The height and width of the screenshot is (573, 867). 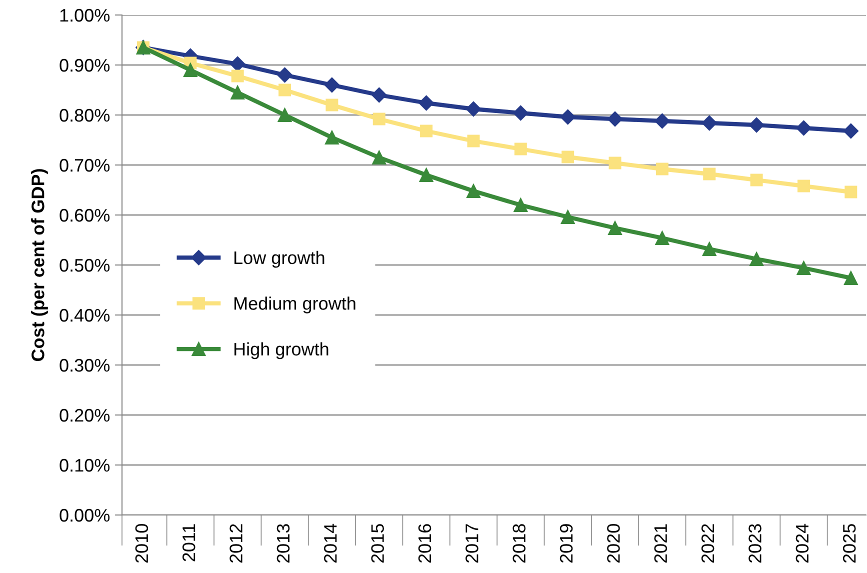 What do you see at coordinates (566, 543) in the screenshot?
I see `x-tick-label: 2019` at bounding box center [566, 543].